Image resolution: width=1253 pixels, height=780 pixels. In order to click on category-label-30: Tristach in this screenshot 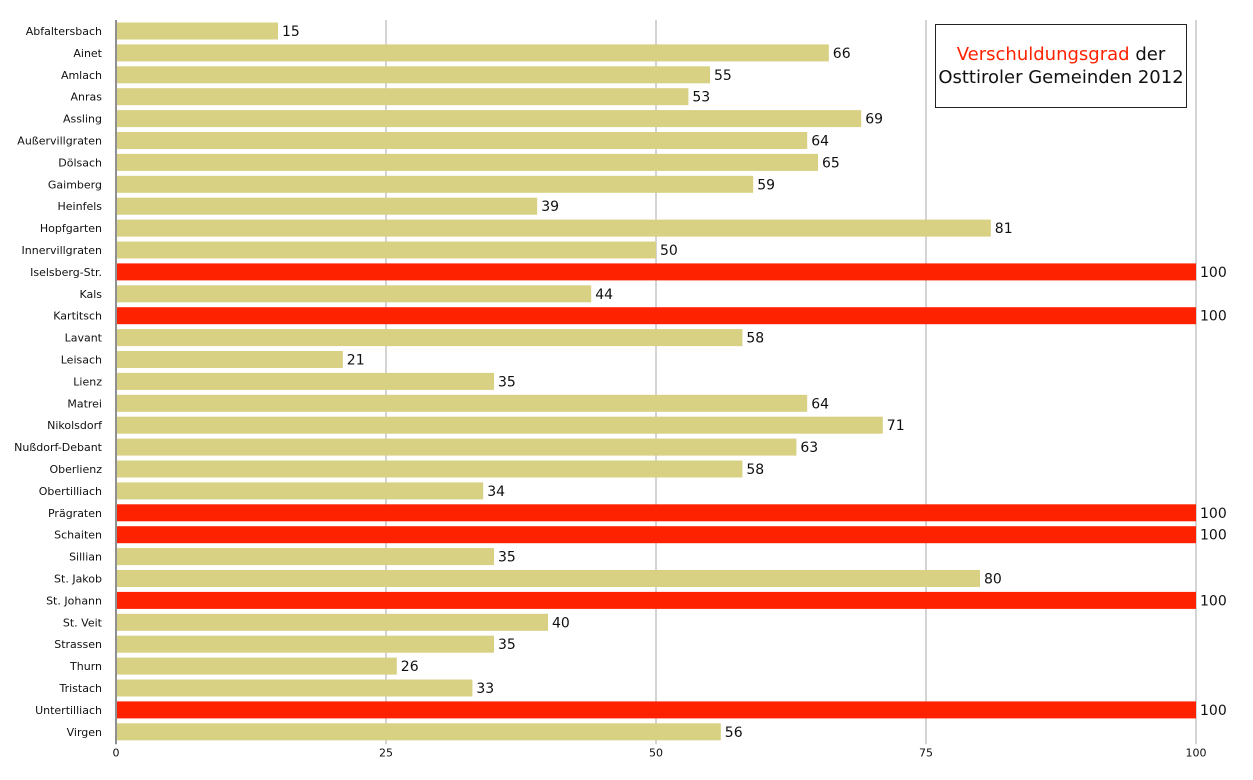, I will do `click(81, 688)`.